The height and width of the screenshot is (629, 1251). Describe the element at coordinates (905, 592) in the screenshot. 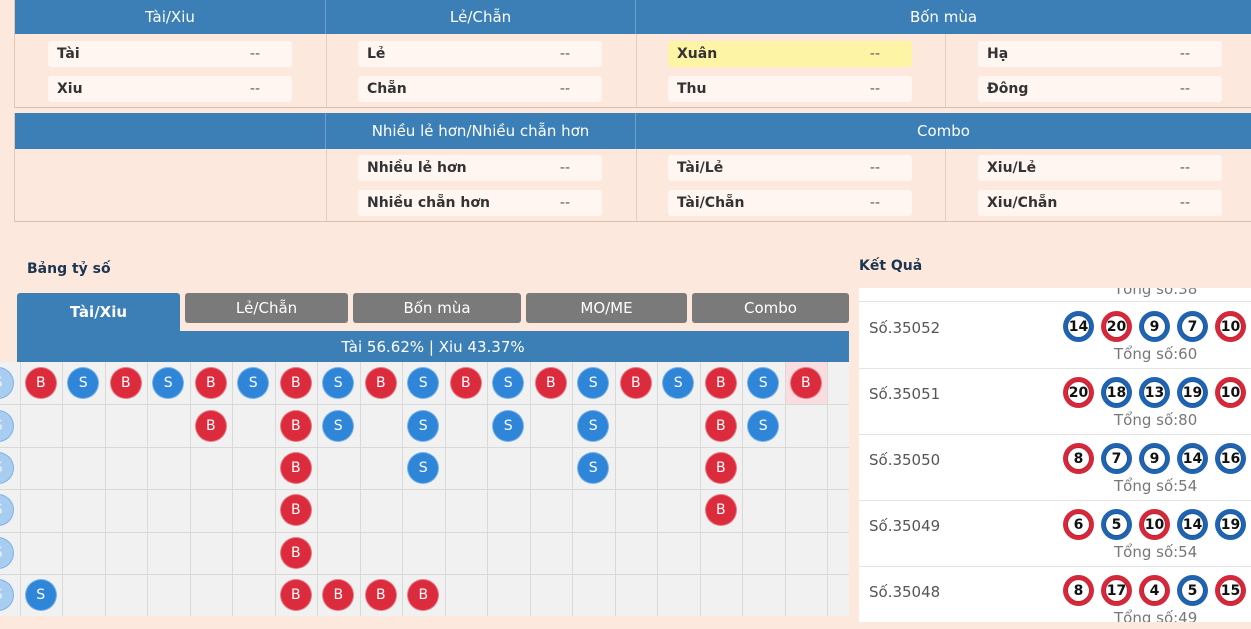

I see `result-draw-number: Số.35048` at that location.